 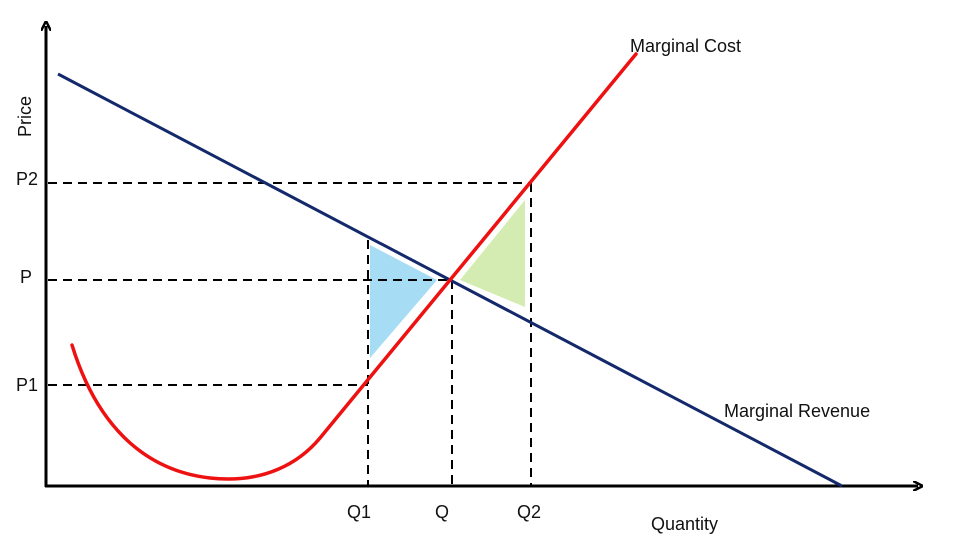 What do you see at coordinates (27, 385) in the screenshot?
I see `price-label-p1: P1` at bounding box center [27, 385].